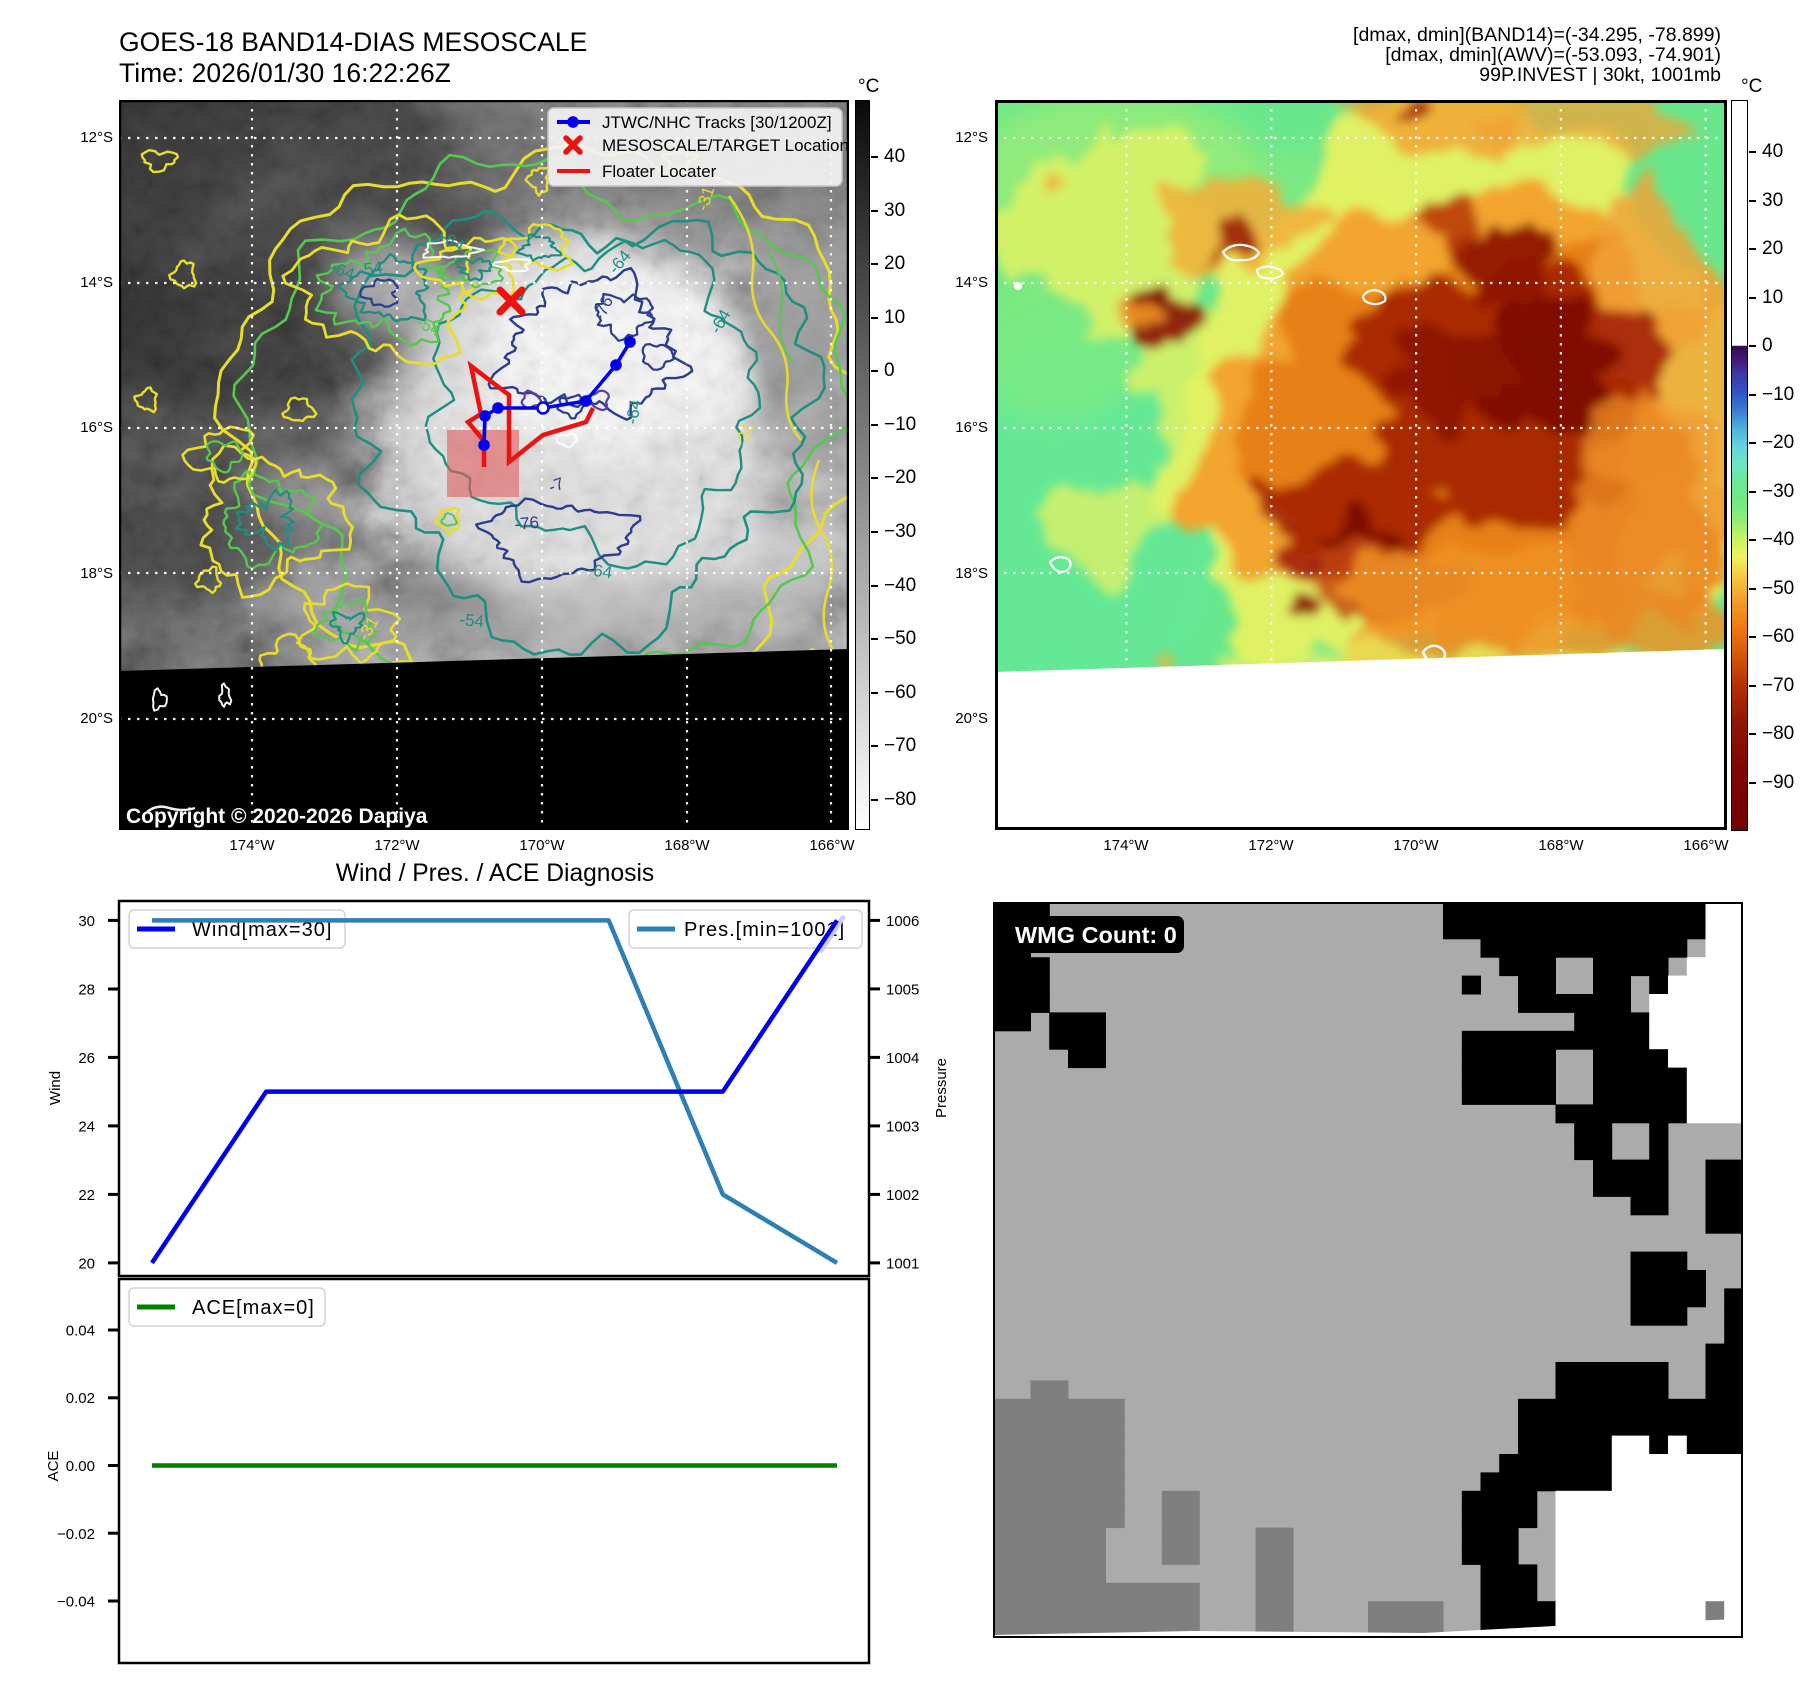 Image resolution: width=1813 pixels, height=1690 pixels. Describe the element at coordinates (277, 816) in the screenshot. I see `svg-text: Copyright © 2020-2026 Dapiya` at that location.